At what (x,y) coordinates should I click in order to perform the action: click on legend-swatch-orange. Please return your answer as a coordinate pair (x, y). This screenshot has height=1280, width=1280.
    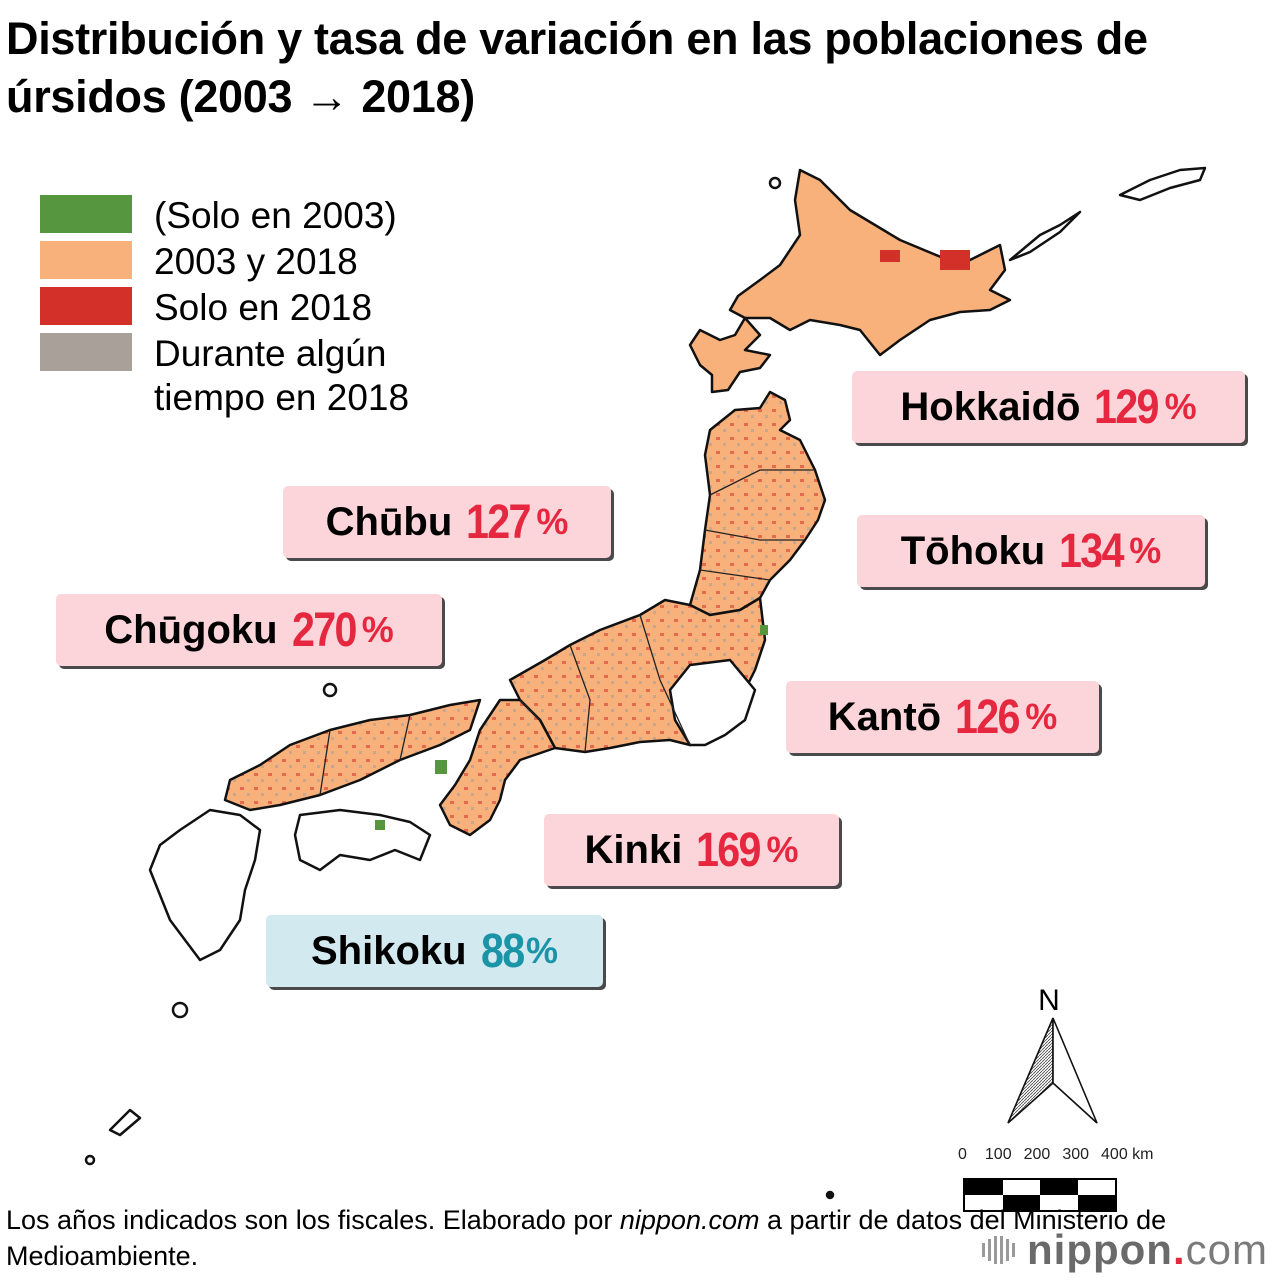
    Looking at the image, I should click on (86, 260).